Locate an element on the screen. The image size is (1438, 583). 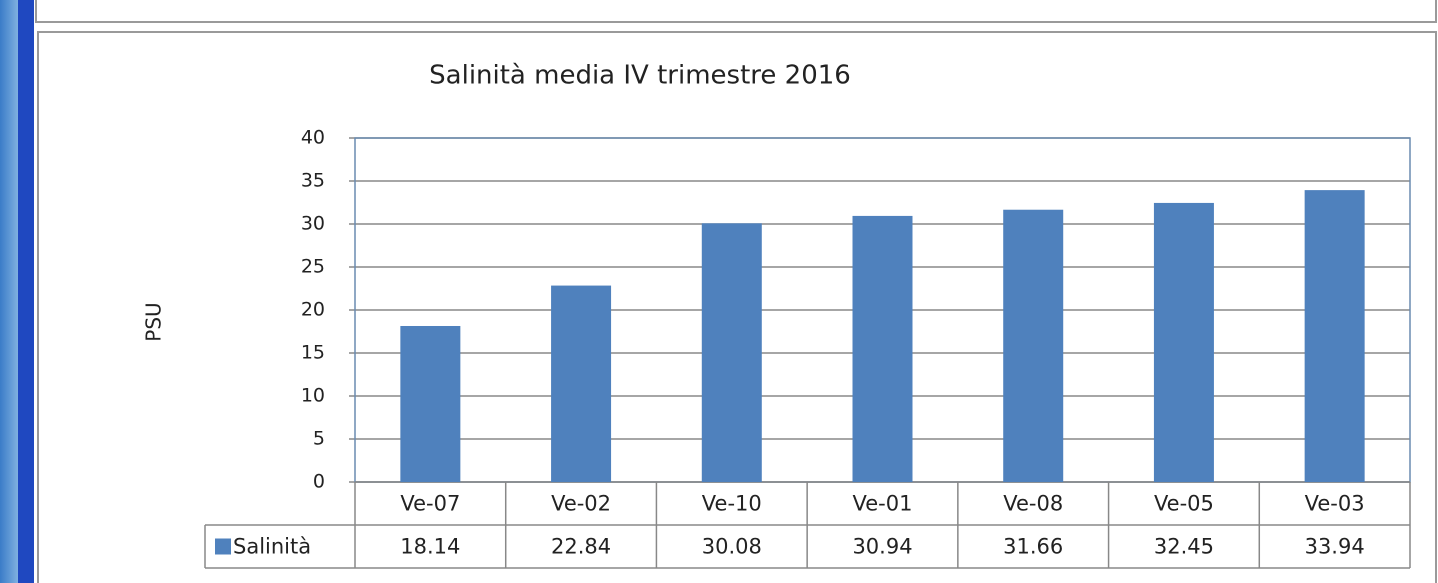
y-tick-label: 35 is located at coordinates (313, 181).